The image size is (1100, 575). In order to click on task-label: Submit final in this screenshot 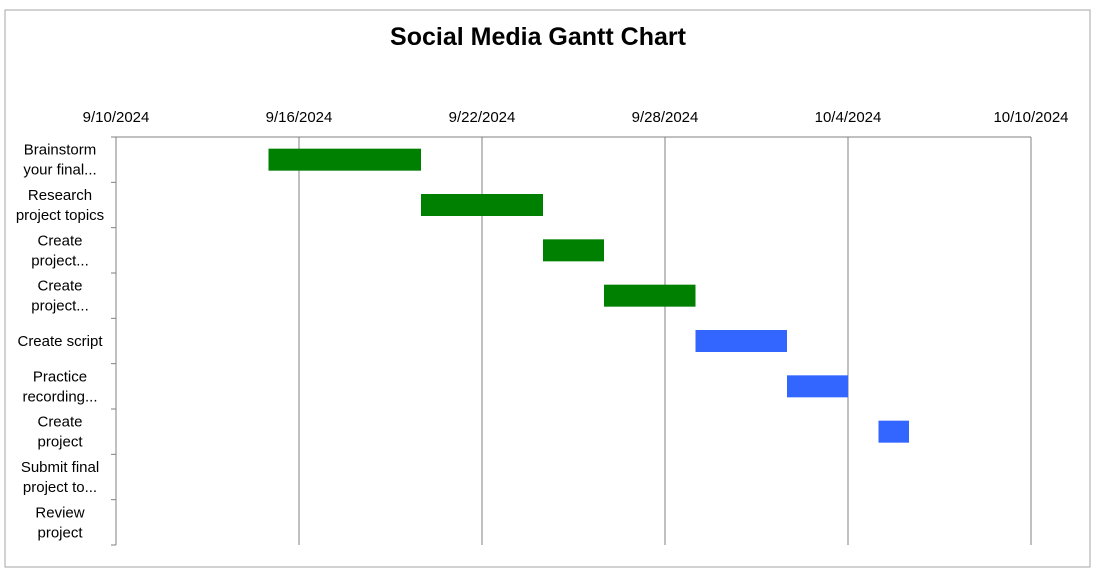, I will do `click(60, 467)`.